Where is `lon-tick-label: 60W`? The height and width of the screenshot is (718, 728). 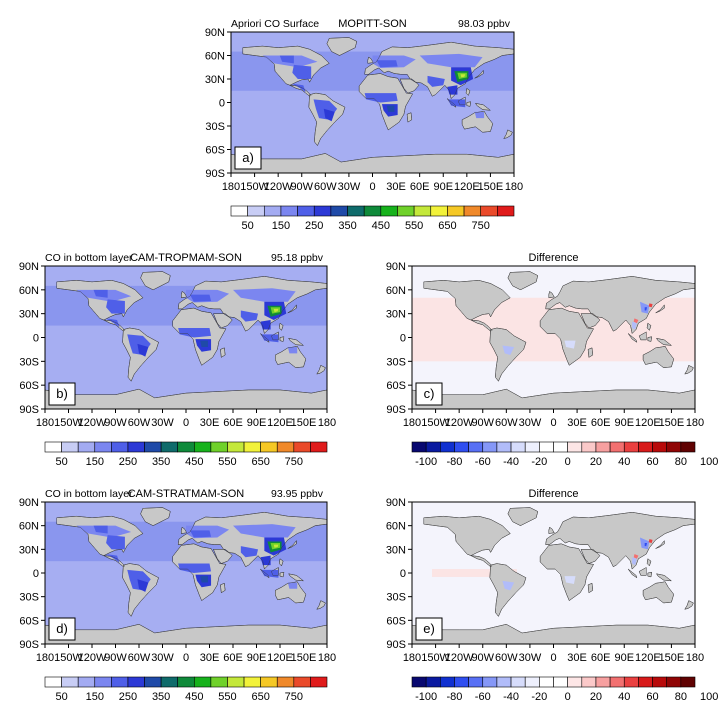 lon-tick-label: 60W is located at coordinates (139, 423).